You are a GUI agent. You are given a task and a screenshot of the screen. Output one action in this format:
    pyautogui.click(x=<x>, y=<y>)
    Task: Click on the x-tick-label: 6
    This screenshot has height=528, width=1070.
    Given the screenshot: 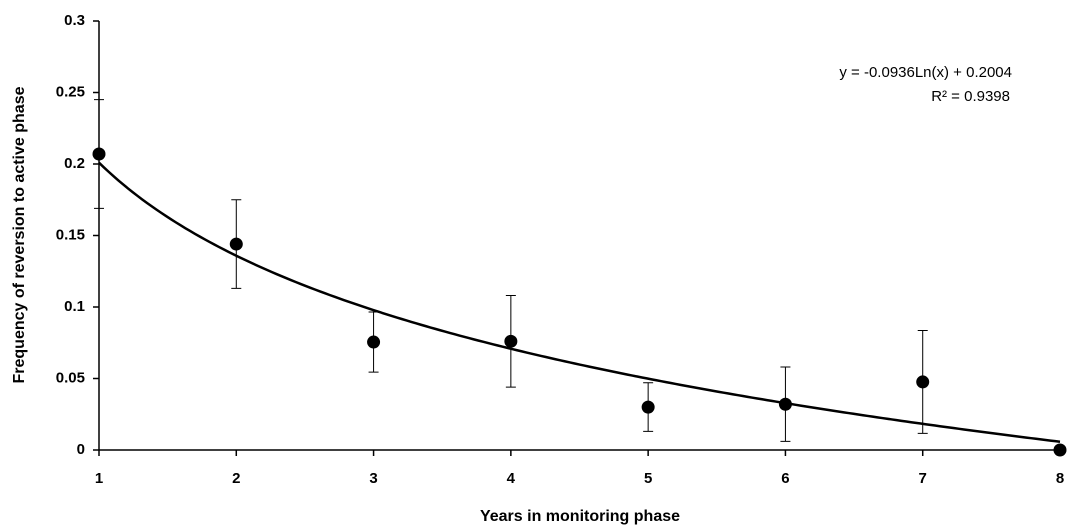 What is the action you would take?
    pyautogui.click(x=785, y=478)
    